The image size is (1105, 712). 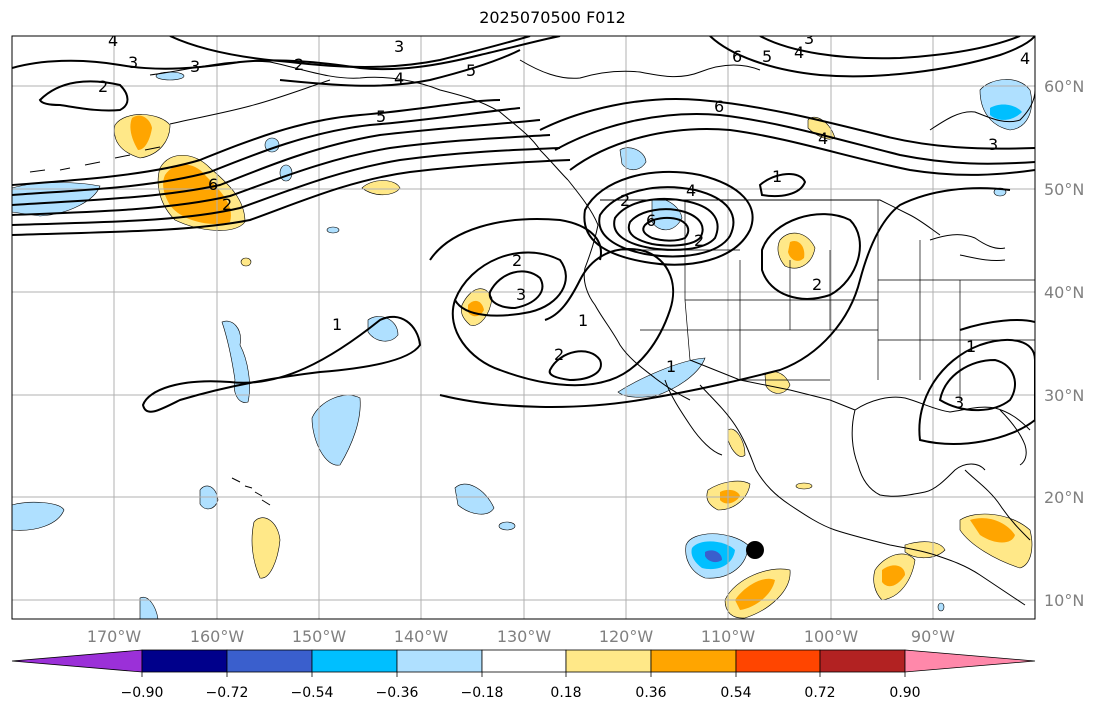 I want to click on us-mexico-border, so click(x=772, y=385).